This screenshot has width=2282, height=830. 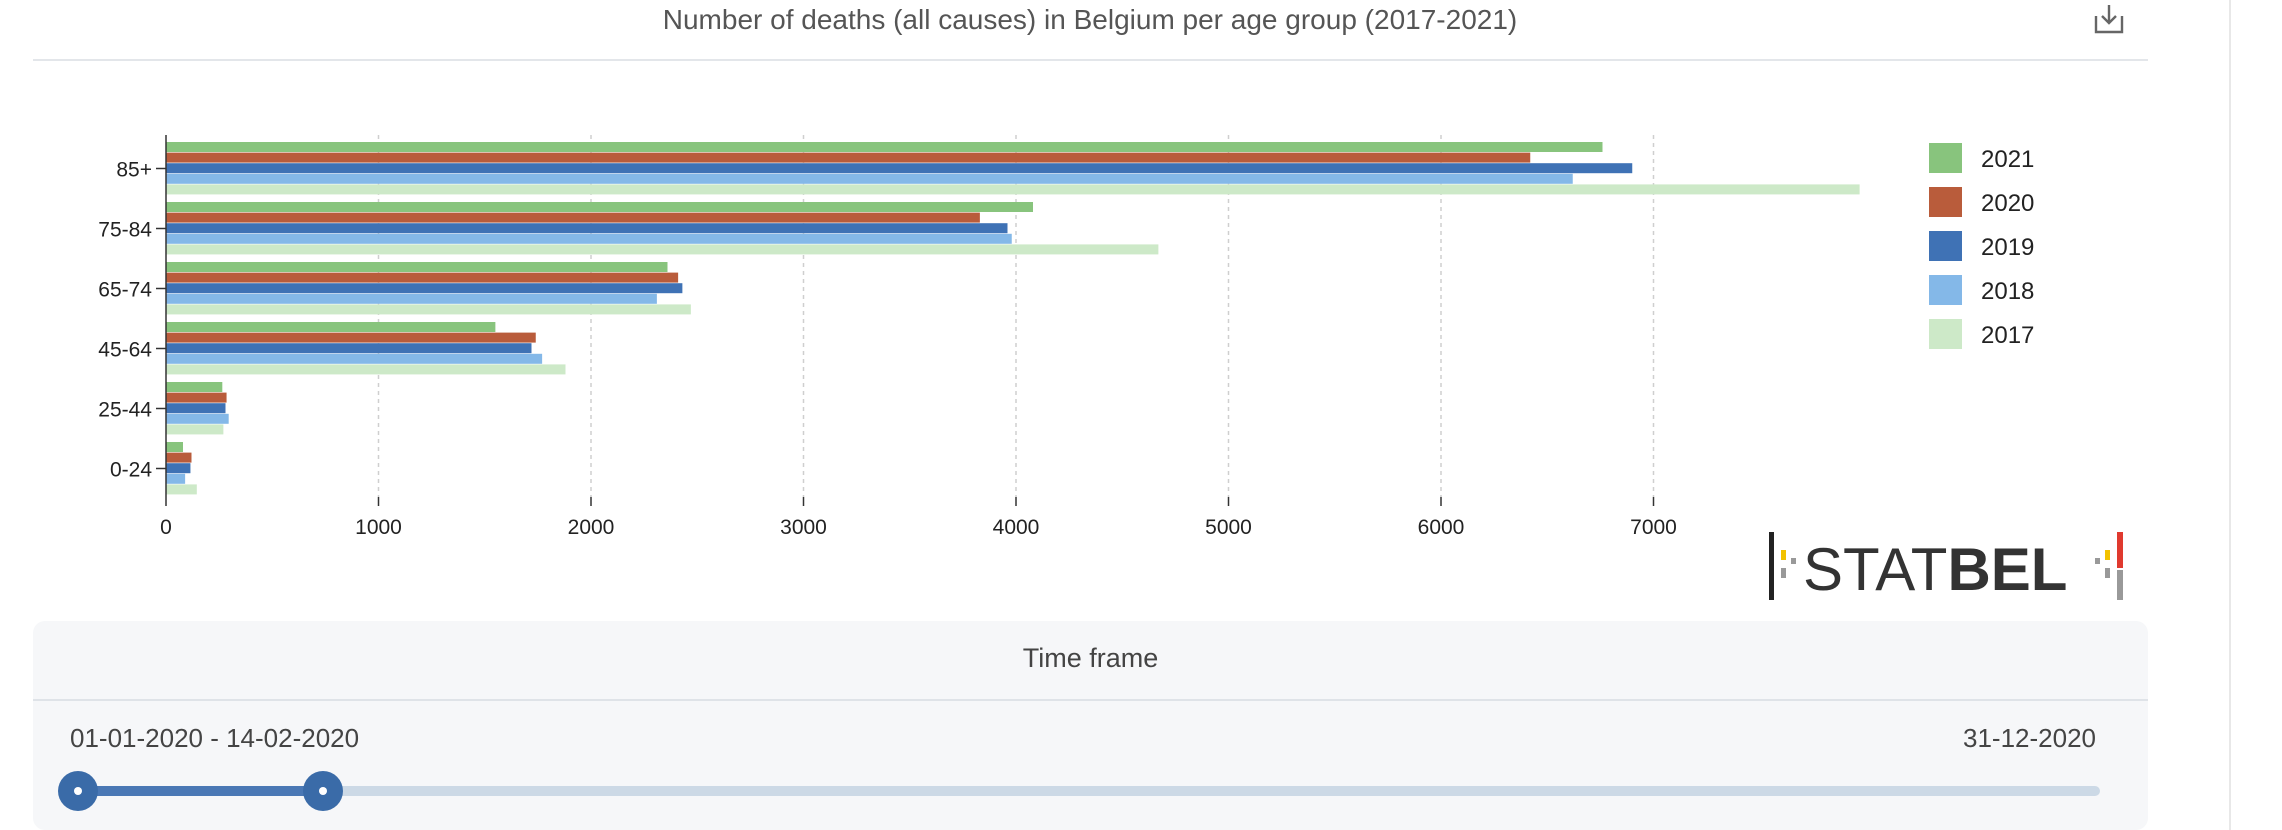 I want to click on bar-2017-85plus, so click(x=1013, y=189).